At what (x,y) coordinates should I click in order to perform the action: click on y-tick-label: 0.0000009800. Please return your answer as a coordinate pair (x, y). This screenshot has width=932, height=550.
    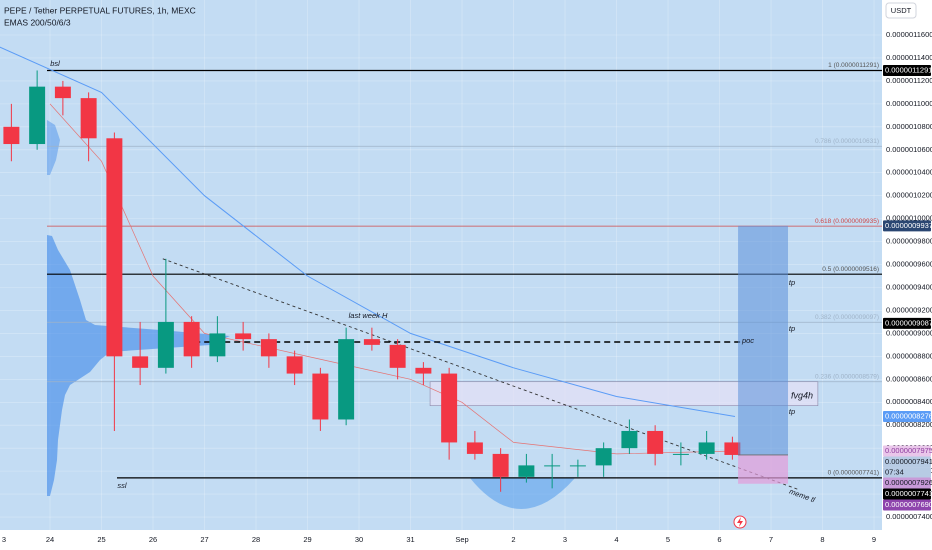
    Looking at the image, I should click on (909, 241).